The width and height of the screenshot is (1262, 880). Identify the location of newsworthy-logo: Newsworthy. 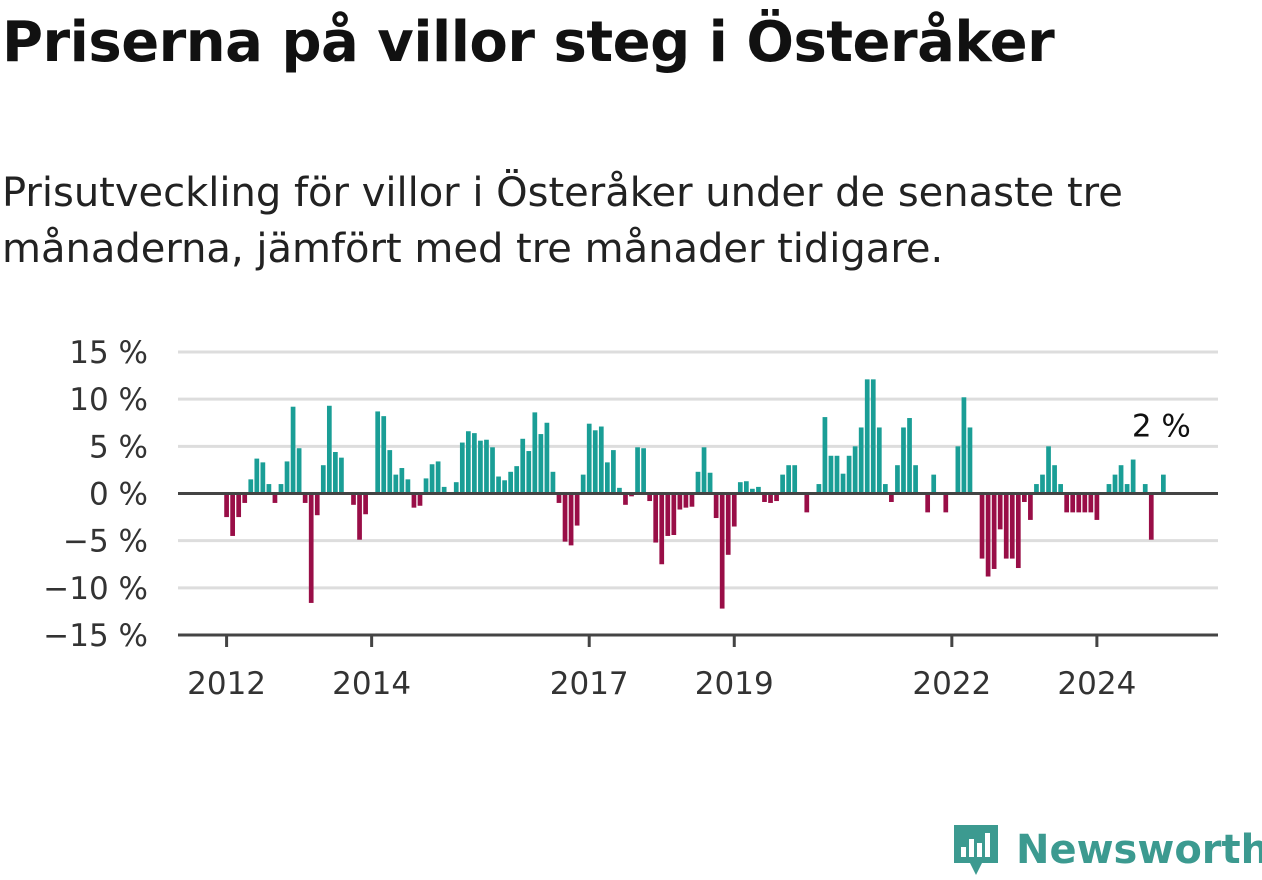
(1106, 850).